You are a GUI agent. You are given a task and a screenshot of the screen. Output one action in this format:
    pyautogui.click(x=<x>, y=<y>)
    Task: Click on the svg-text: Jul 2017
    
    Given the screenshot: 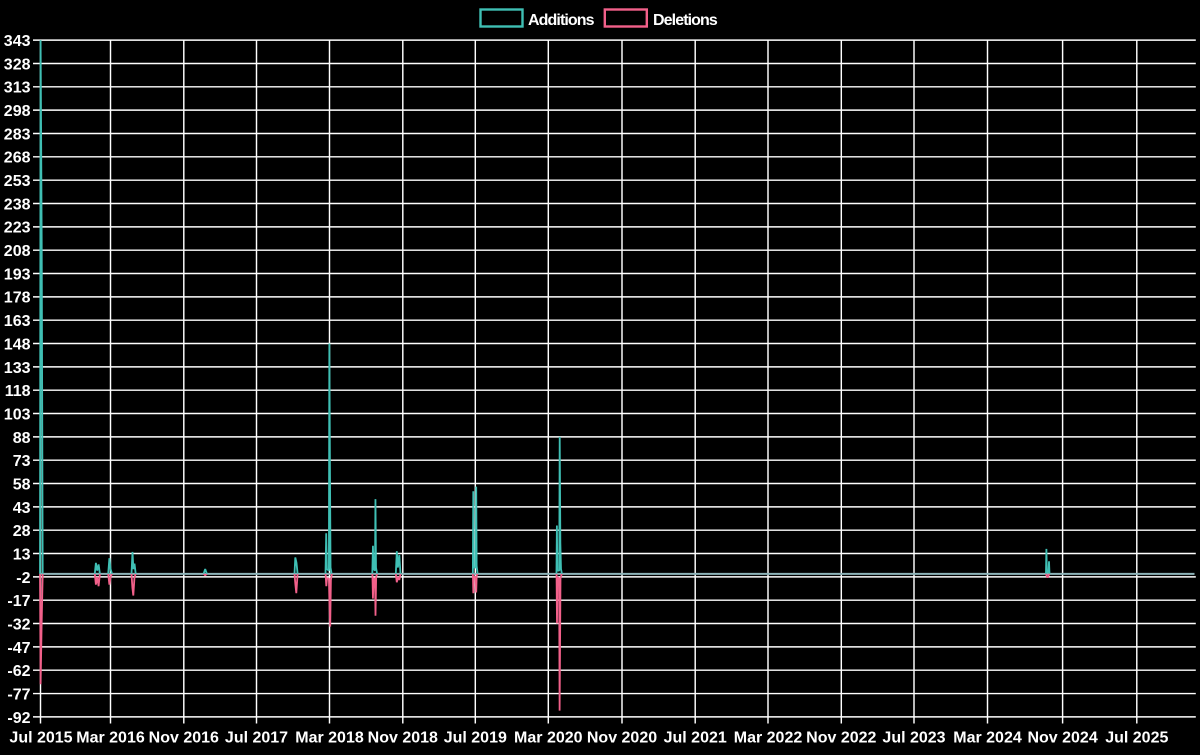 What is the action you would take?
    pyautogui.click(x=256, y=737)
    